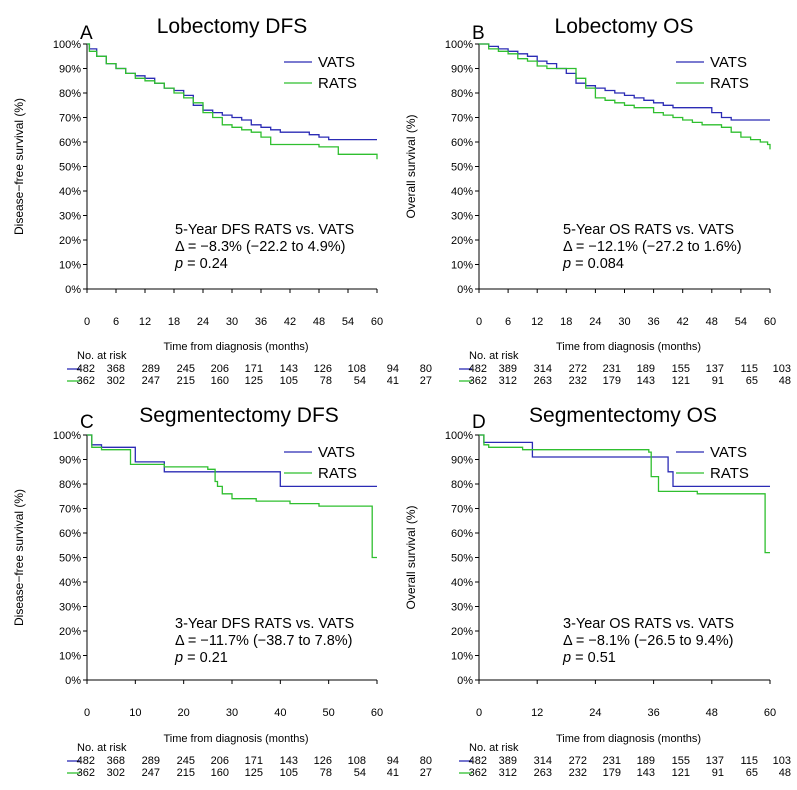  I want to click on risk-count-vats: 272, so click(578, 761).